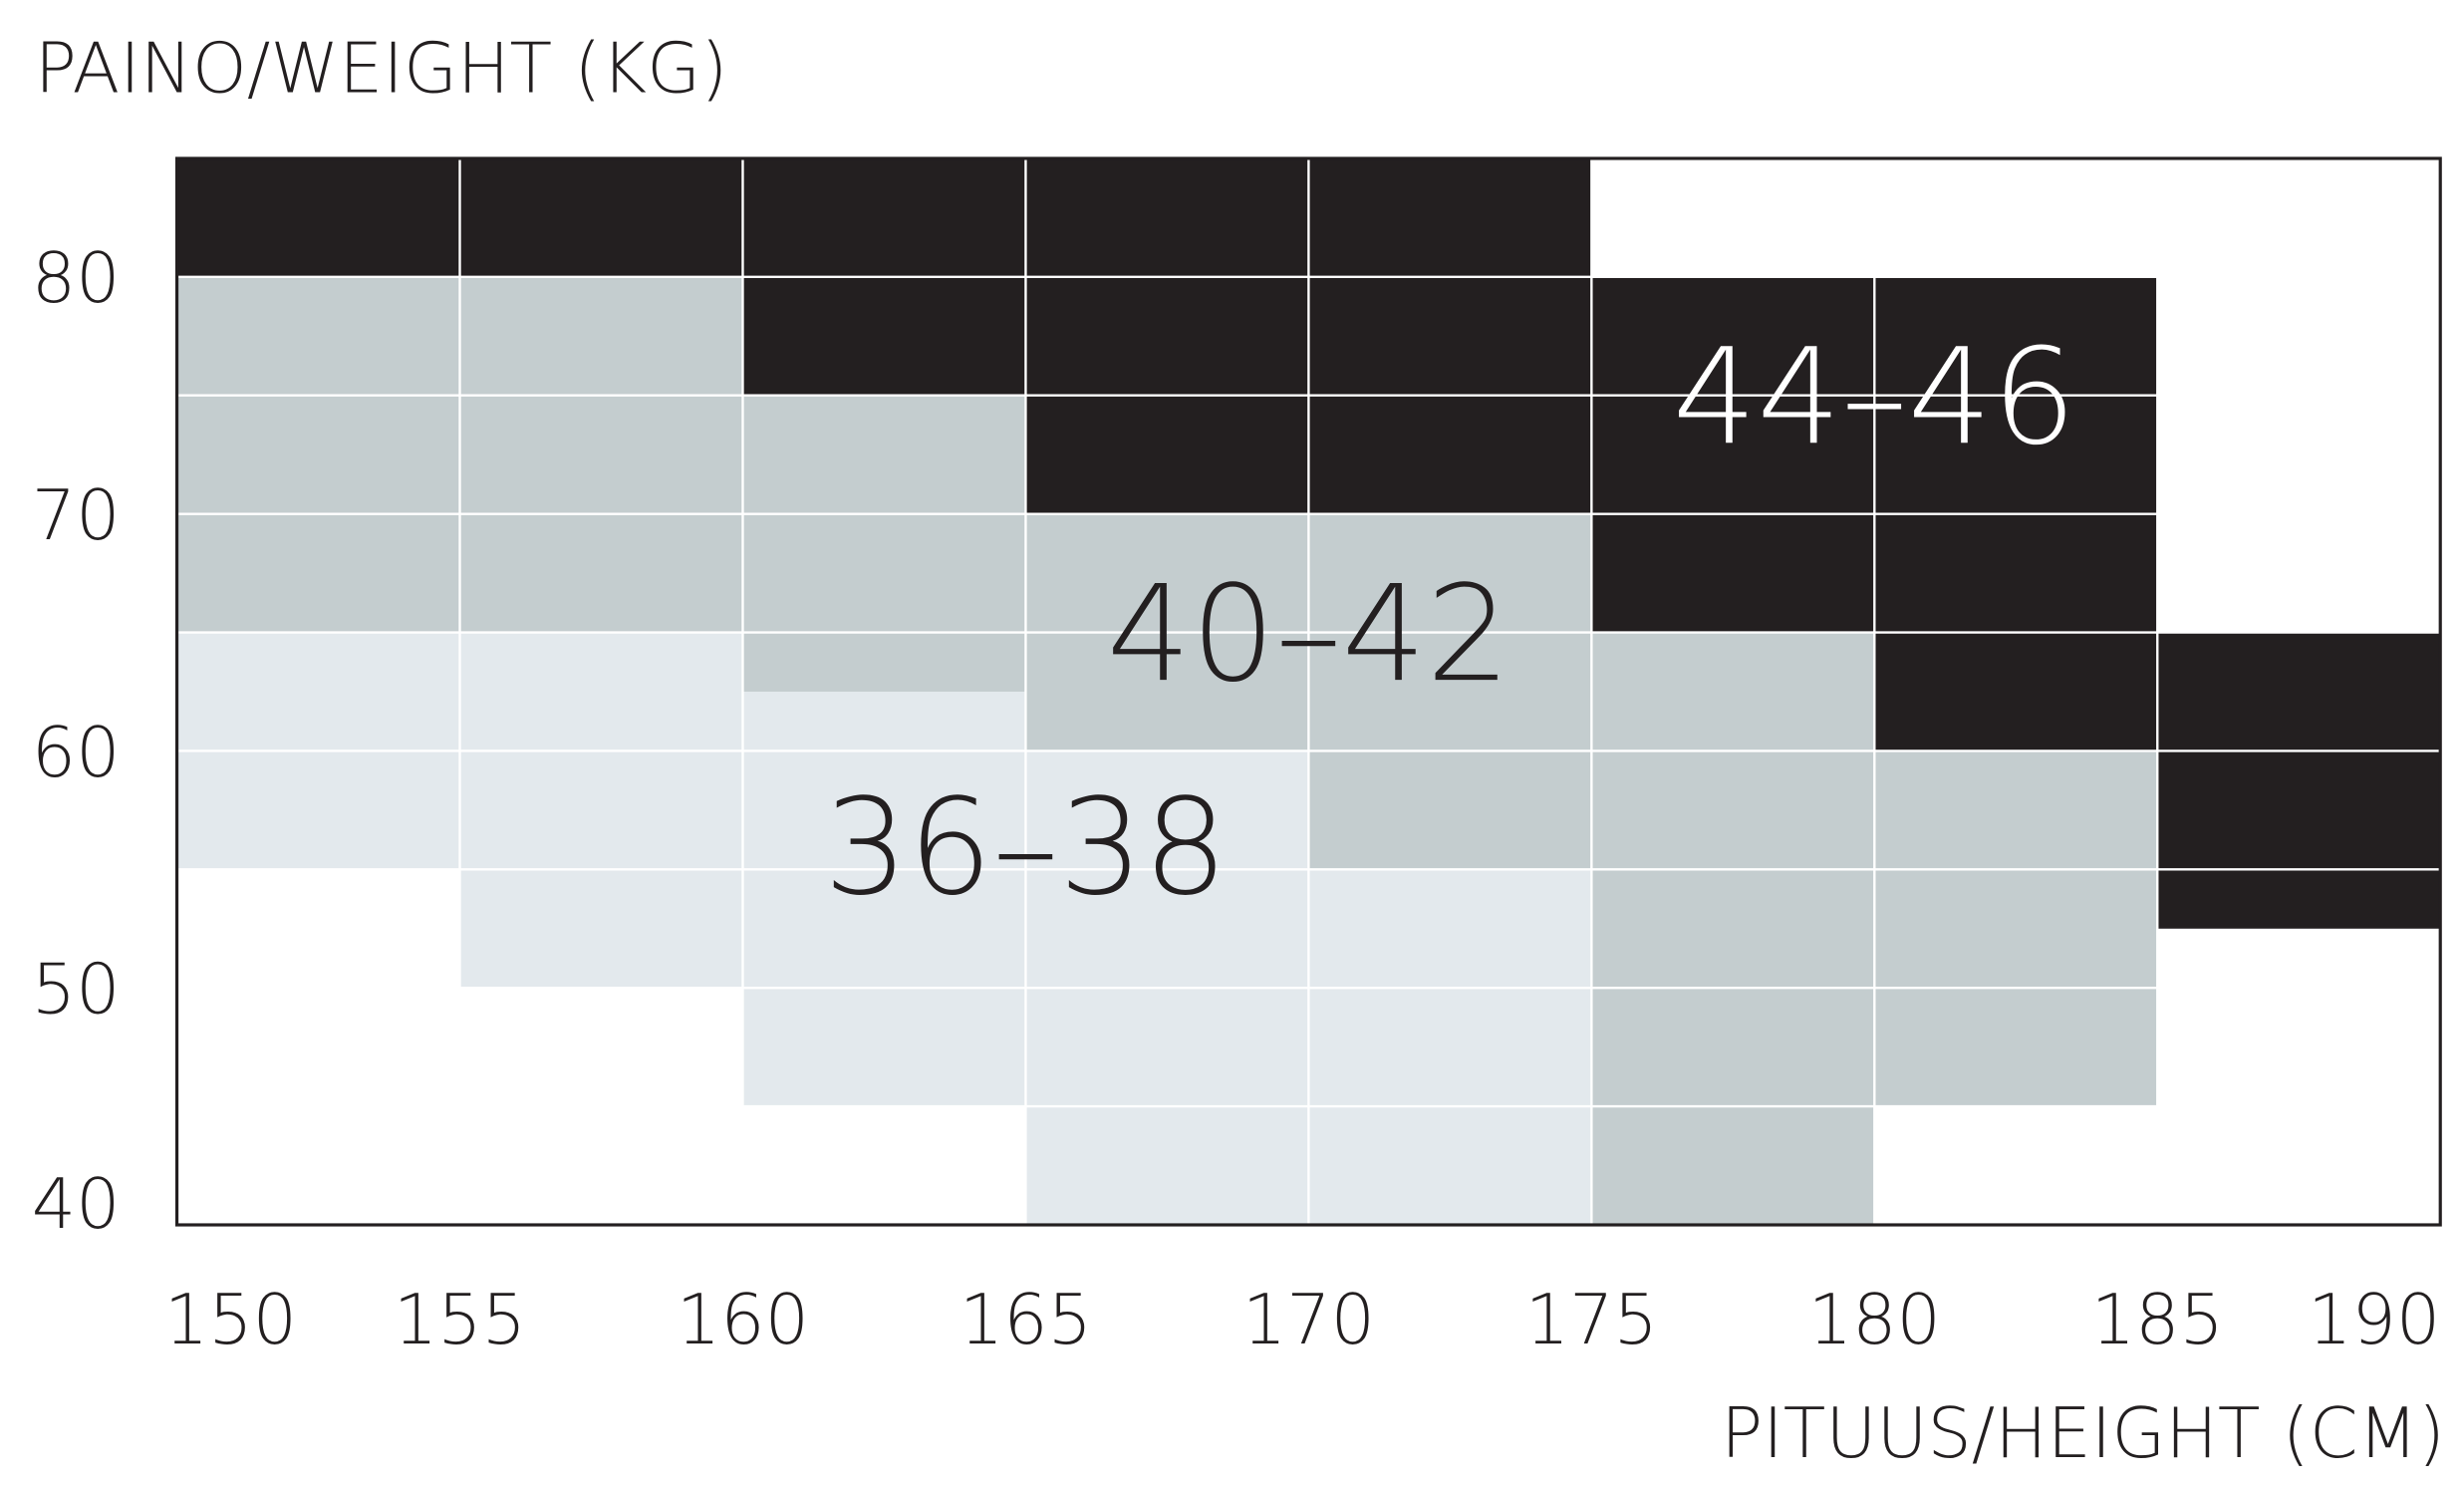 This screenshot has height=1486, width=2464. Describe the element at coordinates (2374, 1320) in the screenshot. I see `x-tick-label: 190` at that location.